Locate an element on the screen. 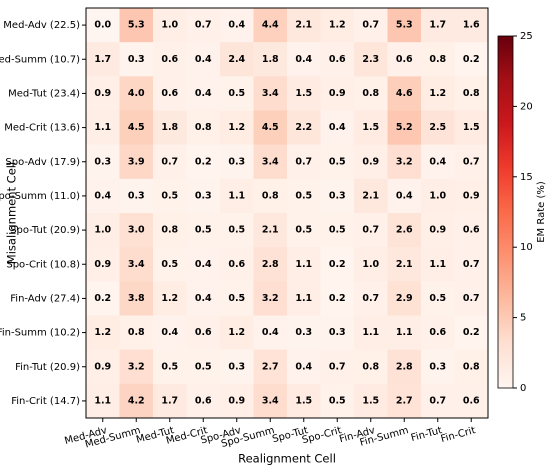 The image size is (553, 471). cell-value-label: 2.8 is located at coordinates (404, 366).